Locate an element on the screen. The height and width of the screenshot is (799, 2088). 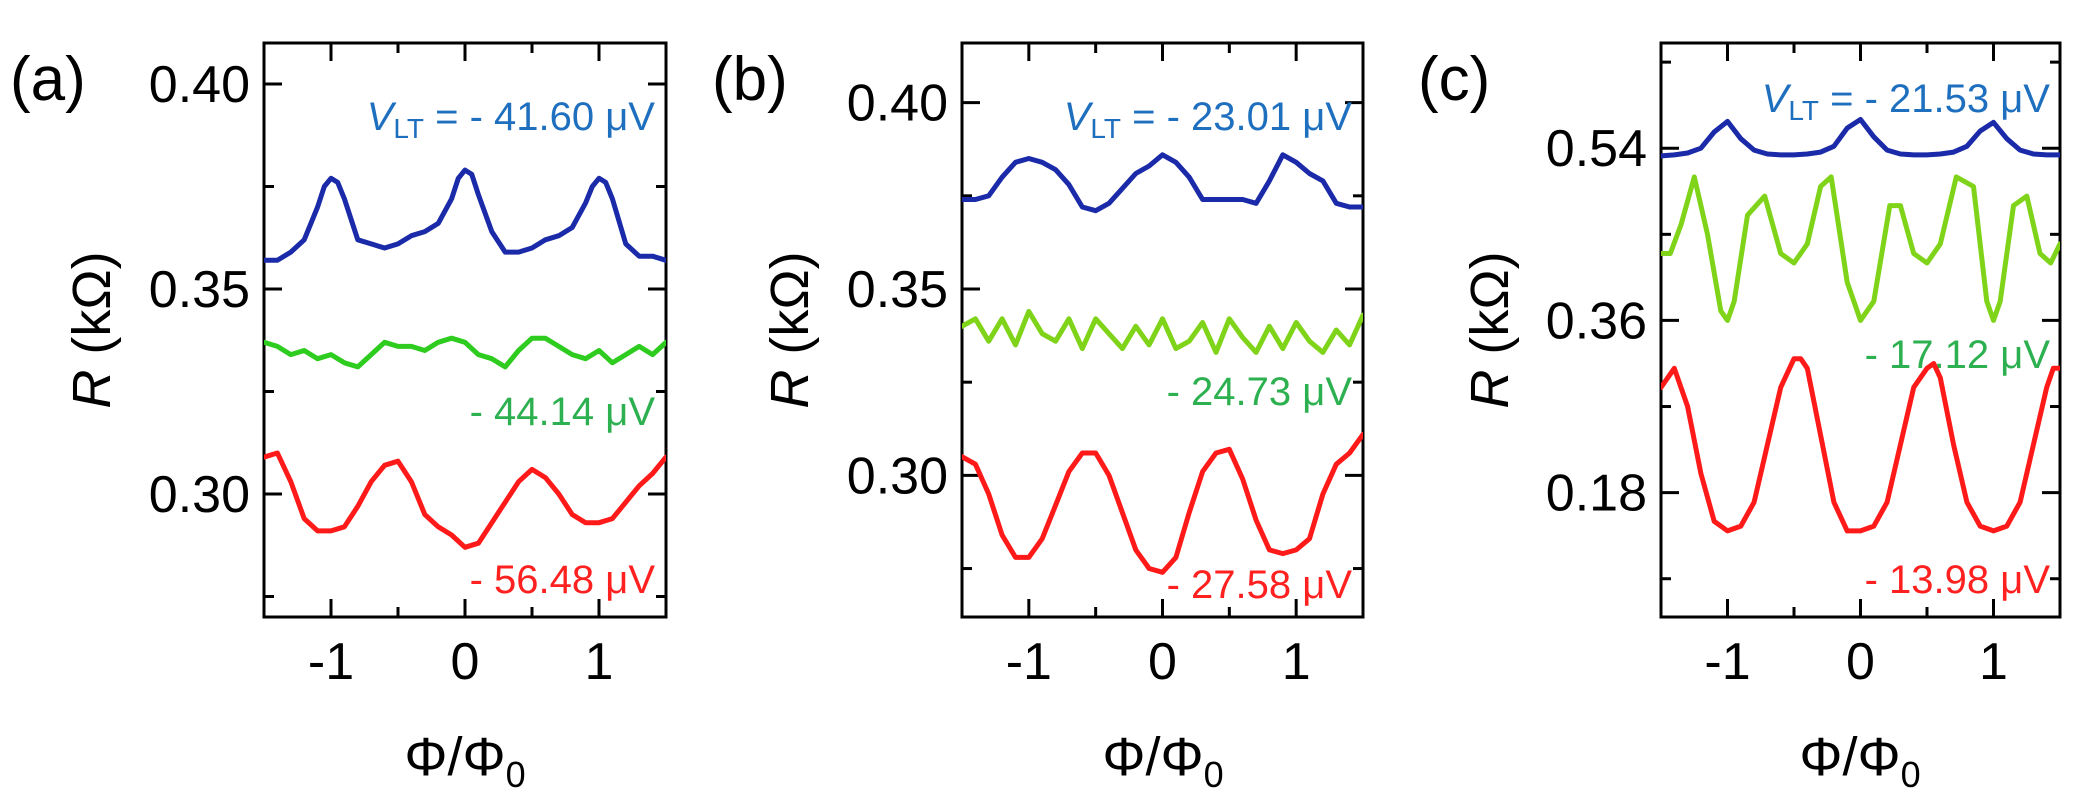
series-label-red: - 56.48 μV is located at coordinates (563, 580).